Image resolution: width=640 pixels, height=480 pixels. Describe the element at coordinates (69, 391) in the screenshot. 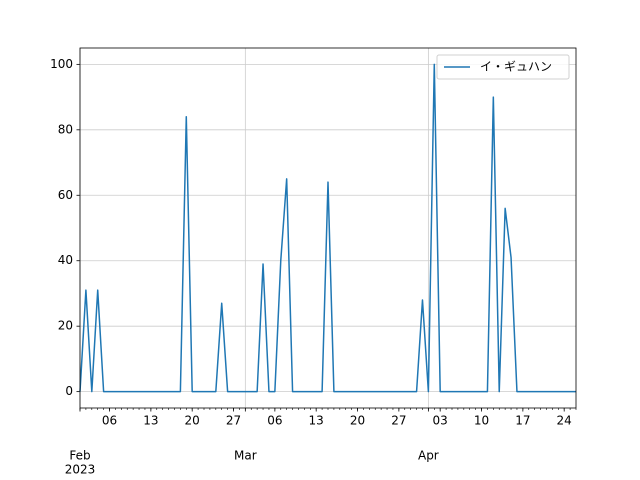

I see `y-tick-label: 0` at that location.